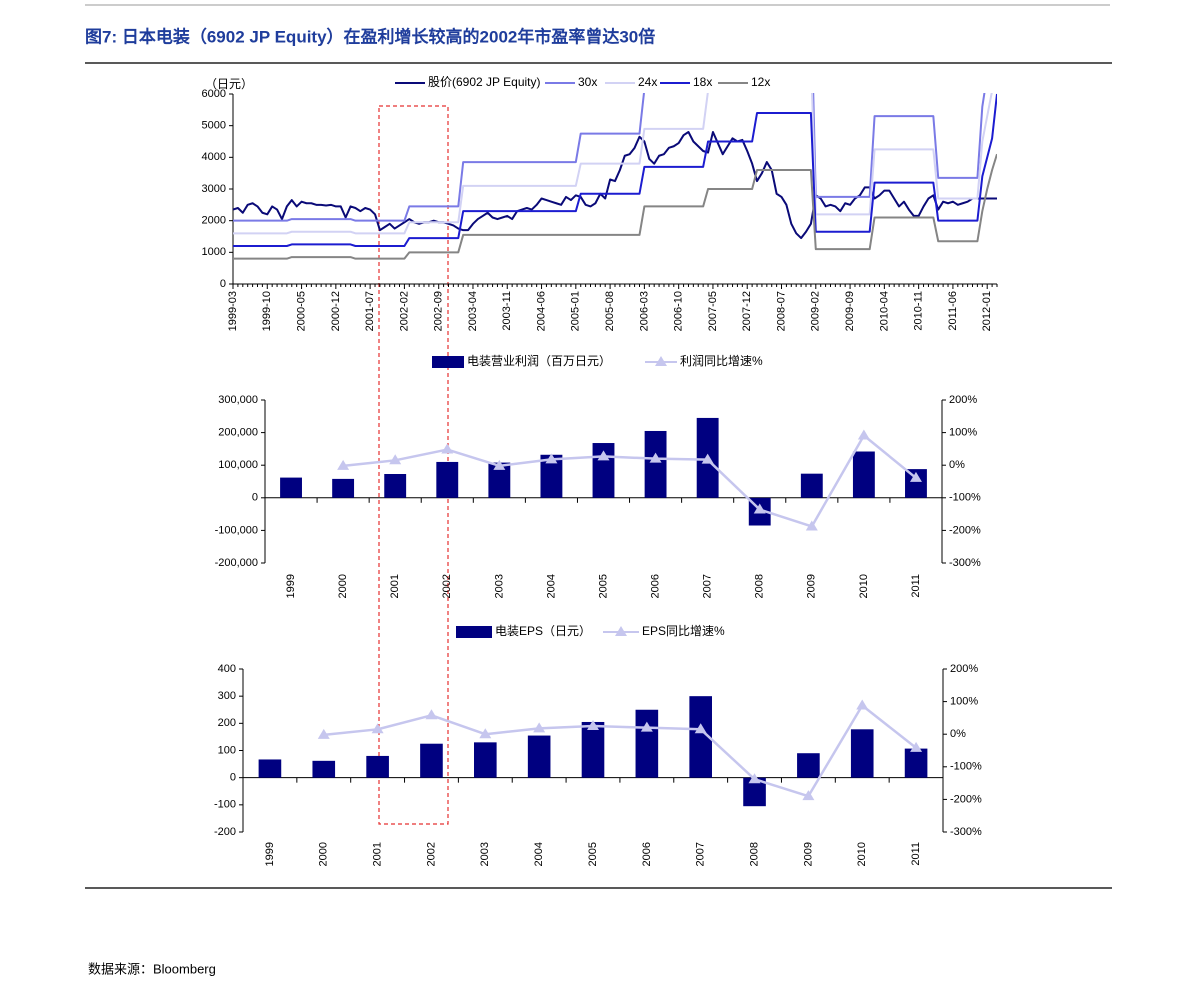  What do you see at coordinates (965, 498) in the screenshot?
I see `y2-tick-label: -100%` at bounding box center [965, 498].